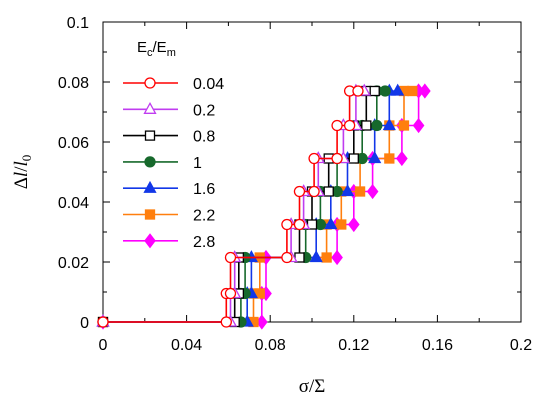 This screenshot has width=550, height=405. Describe the element at coordinates (169, 189) in the screenshot. I see `legend-item: 1.6` at that location.